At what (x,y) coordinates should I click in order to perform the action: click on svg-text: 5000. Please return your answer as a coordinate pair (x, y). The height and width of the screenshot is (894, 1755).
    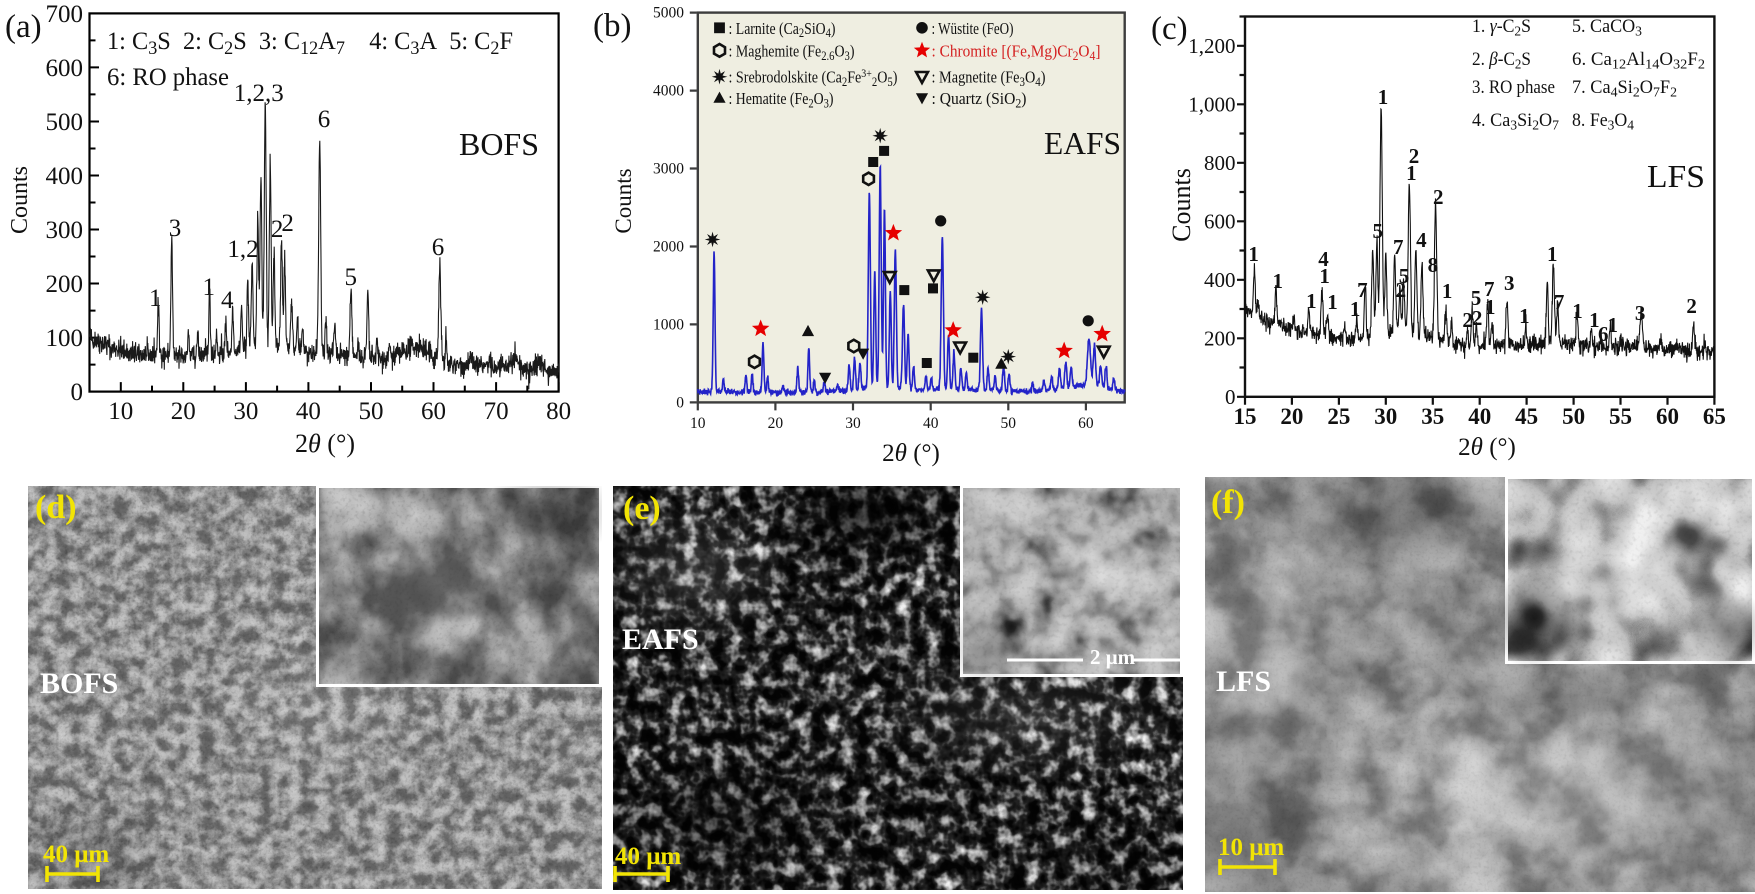
    Looking at the image, I should click on (668, 13).